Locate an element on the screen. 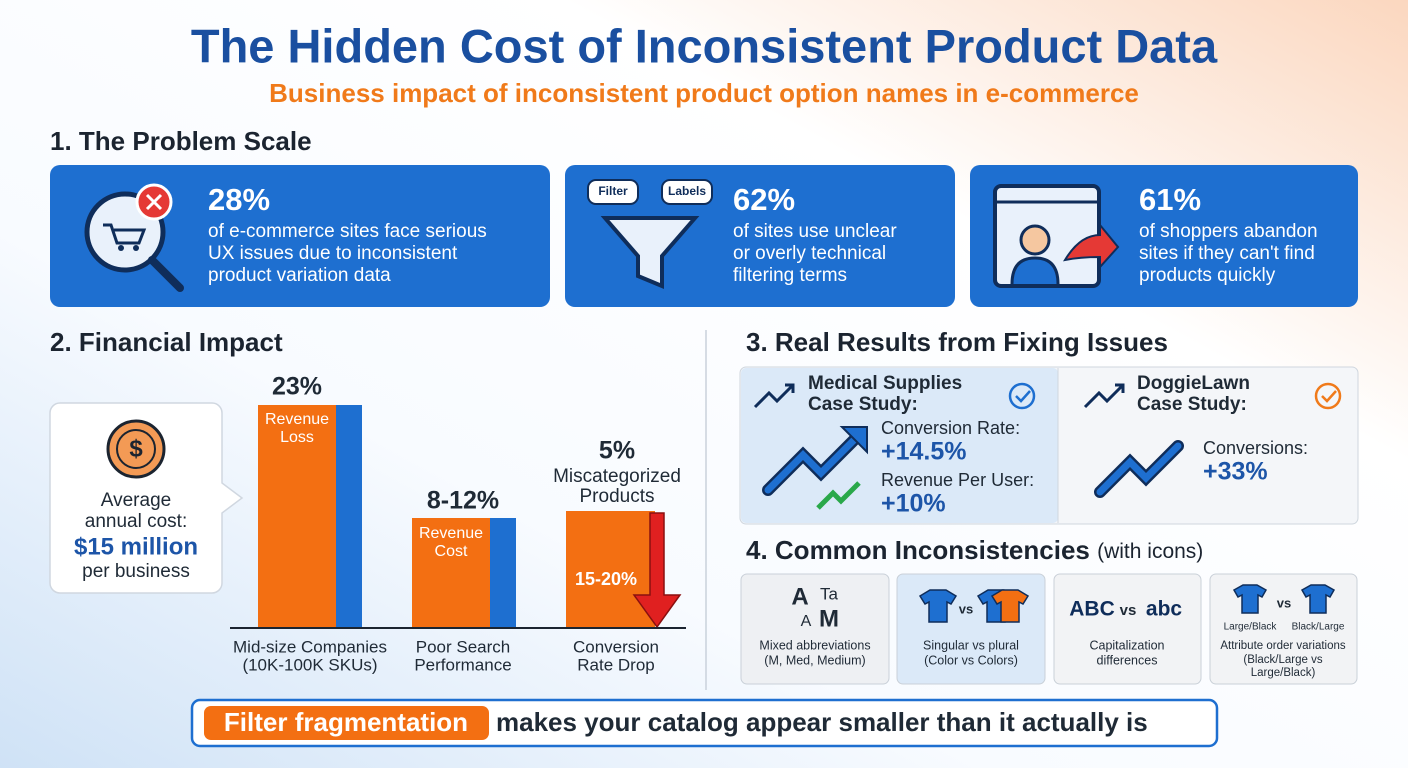  caption: Attribute order variations is located at coordinates (1283, 646).